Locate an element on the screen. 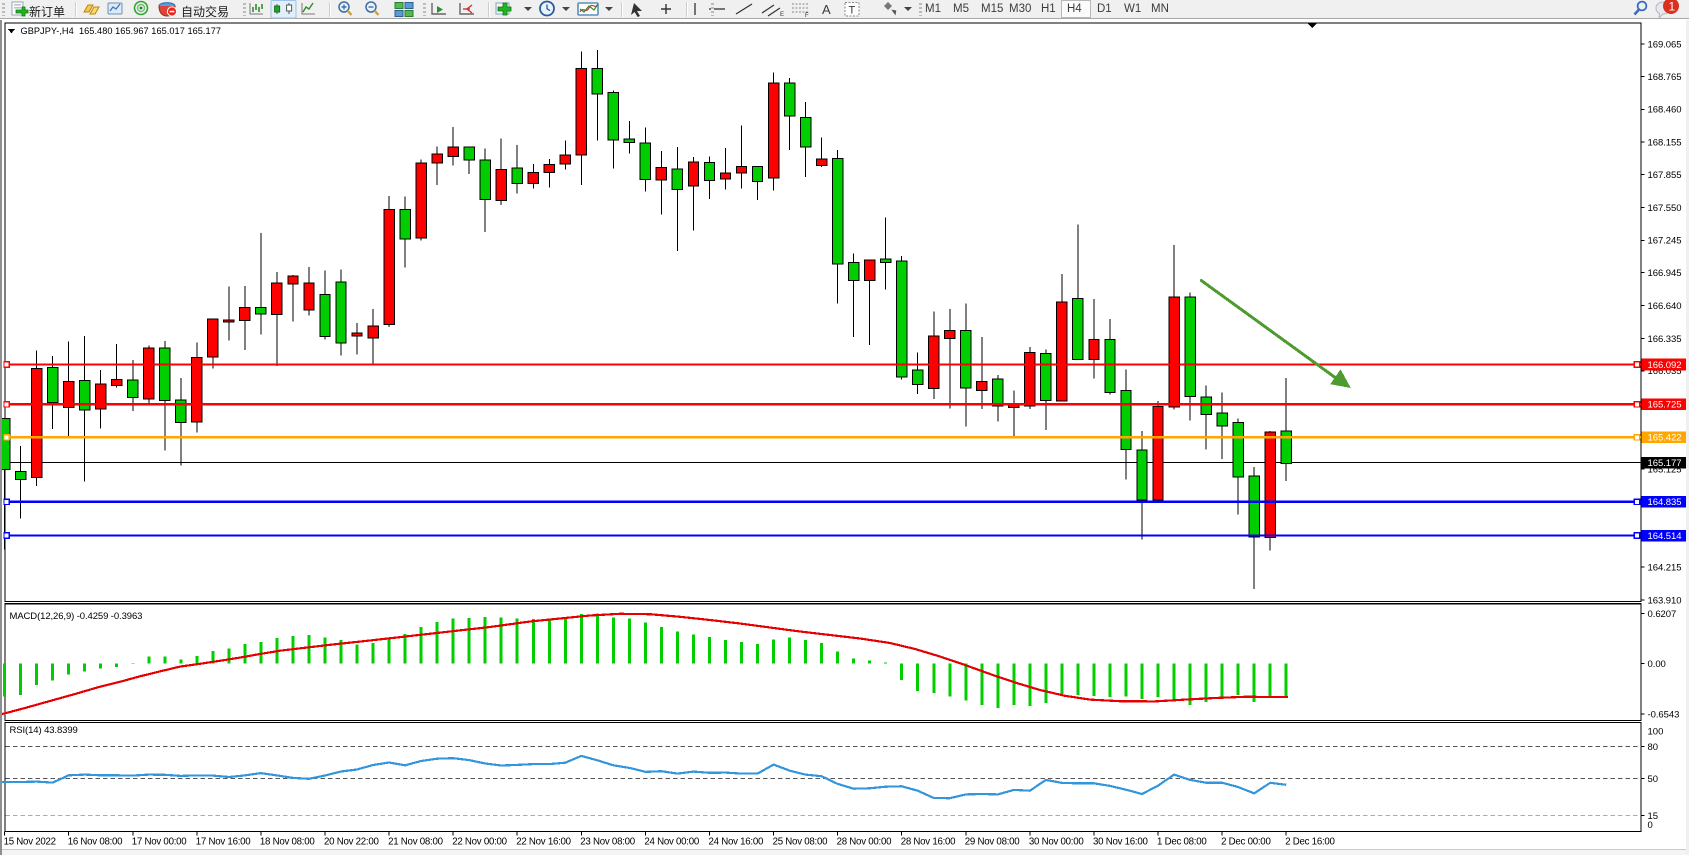 This screenshot has width=1689, height=855. svg-text: 0.6207 is located at coordinates (1662, 614).